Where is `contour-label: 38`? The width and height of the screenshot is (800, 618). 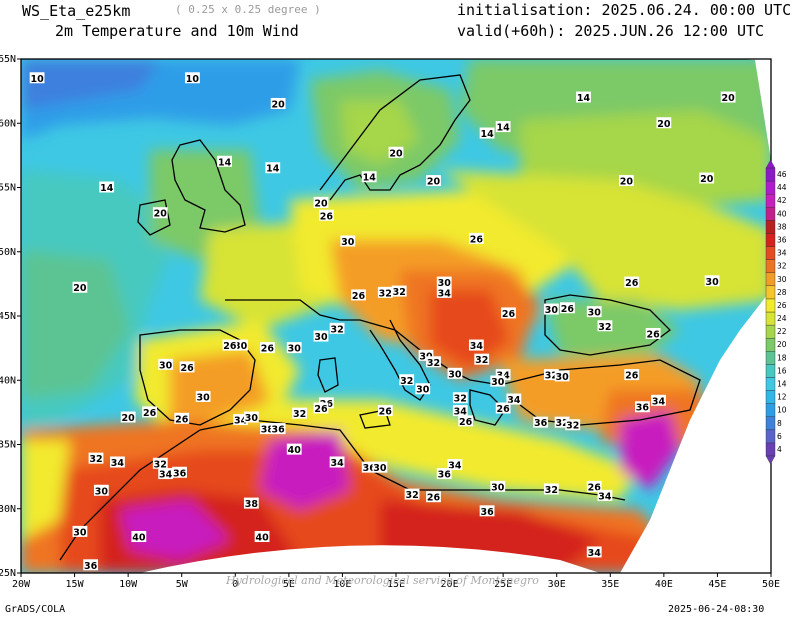 contour-label: 38 is located at coordinates (268, 430).